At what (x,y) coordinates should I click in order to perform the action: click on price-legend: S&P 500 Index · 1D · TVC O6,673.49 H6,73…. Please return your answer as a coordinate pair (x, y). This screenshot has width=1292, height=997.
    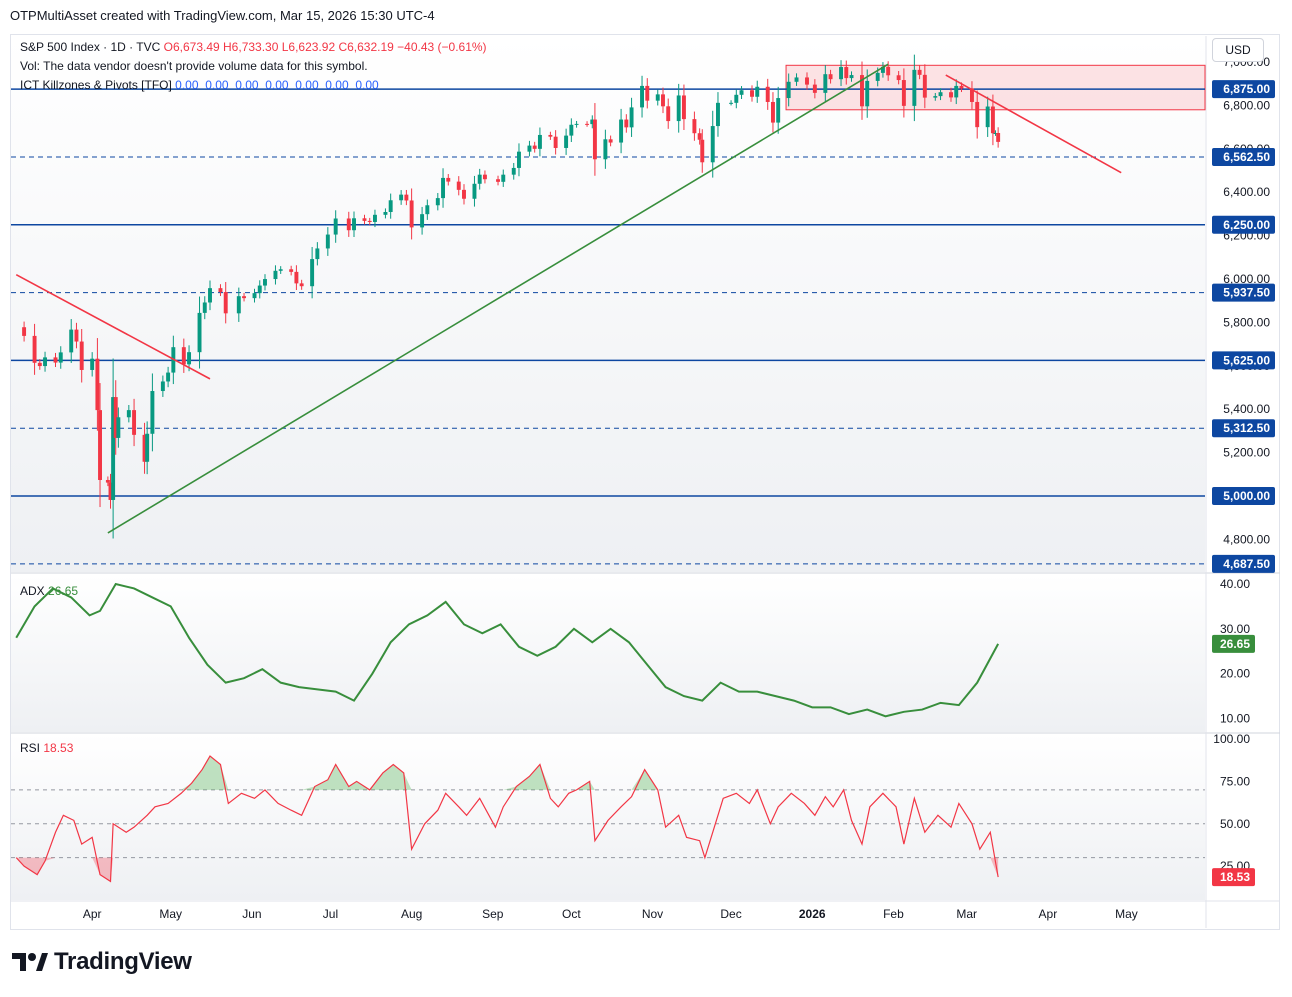
    Looking at the image, I should click on (253, 47).